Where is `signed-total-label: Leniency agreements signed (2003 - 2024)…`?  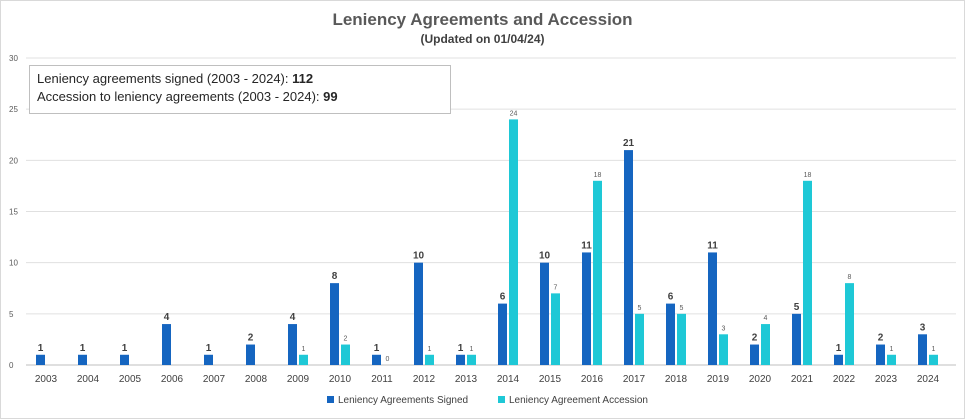 signed-total-label: Leniency agreements signed (2003 - 2024)… is located at coordinates (165, 78).